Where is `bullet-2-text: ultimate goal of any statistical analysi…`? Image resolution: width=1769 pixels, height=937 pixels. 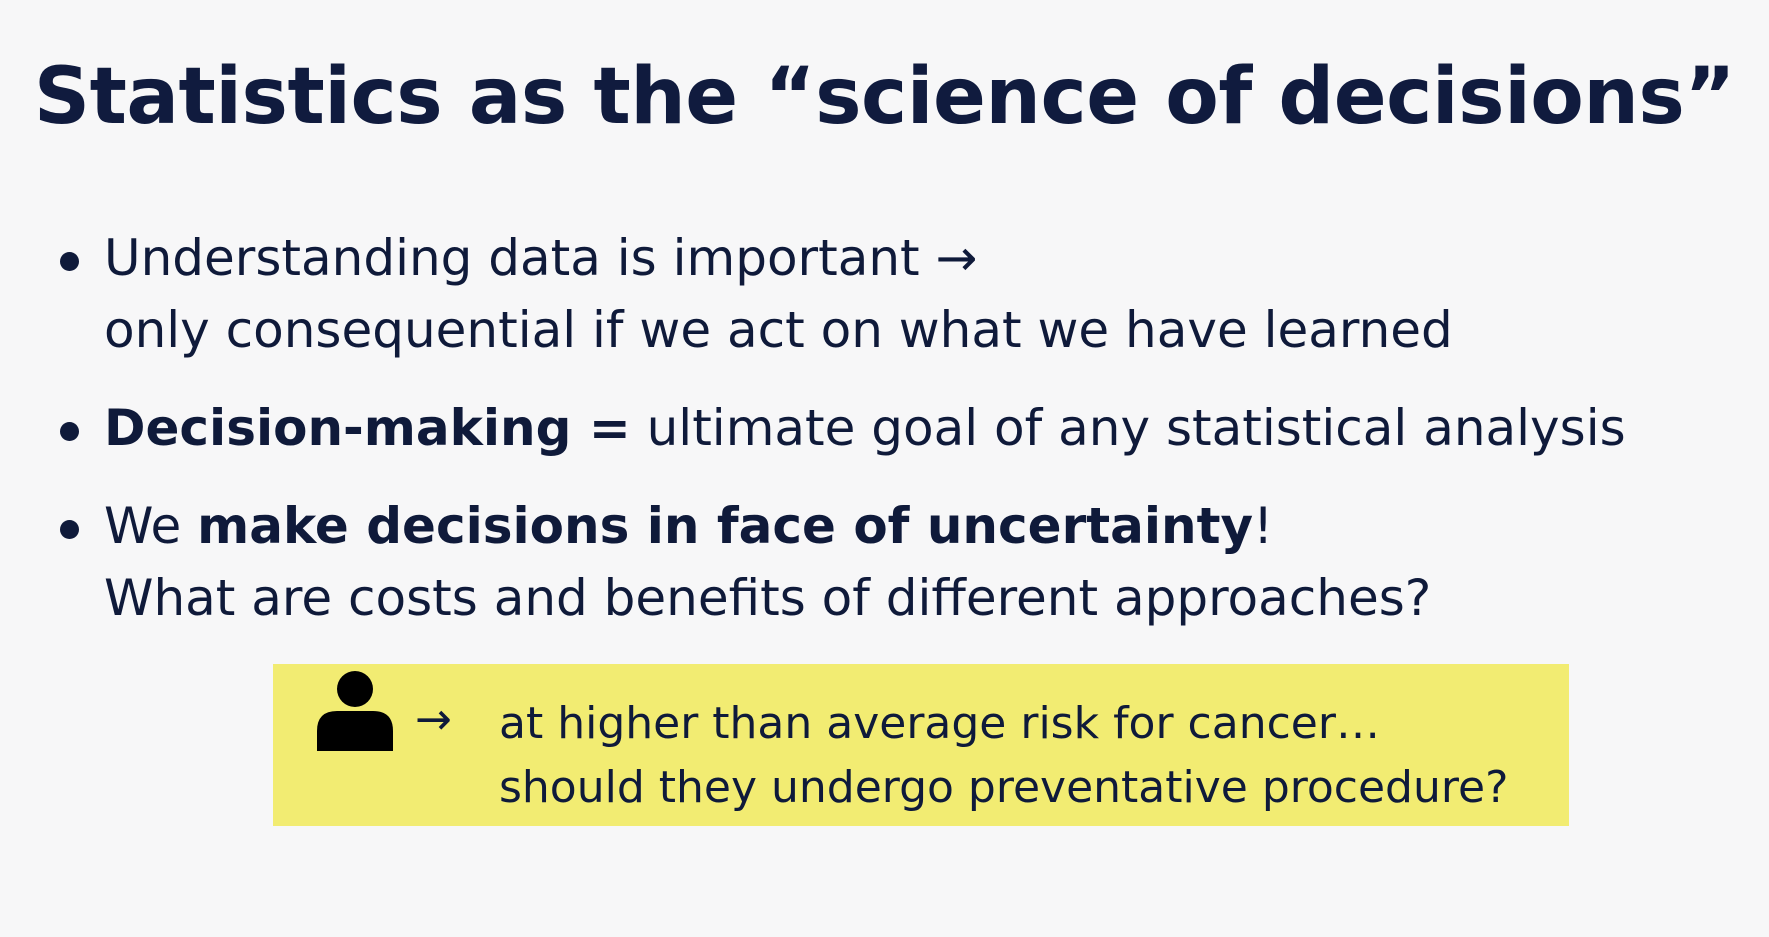 bullet-2-text: ultimate goal of any statistical analysi… is located at coordinates (1128, 428).